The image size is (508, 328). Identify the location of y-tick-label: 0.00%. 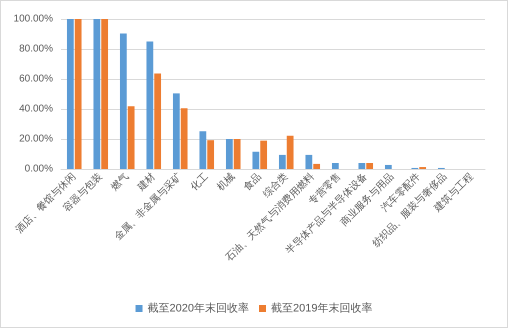
(39, 169).